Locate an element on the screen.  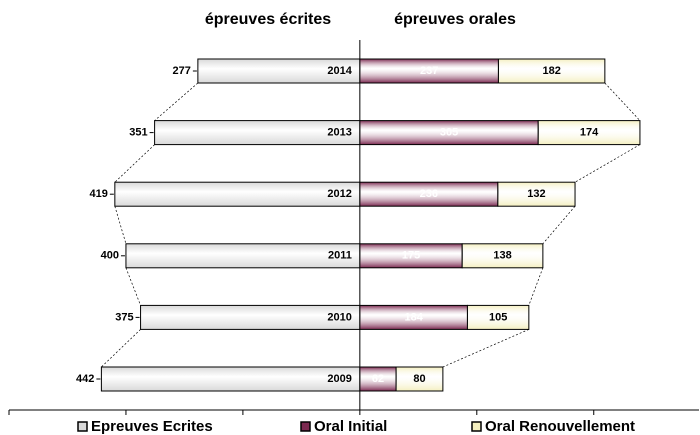
value-label: 182 is located at coordinates (551, 71).